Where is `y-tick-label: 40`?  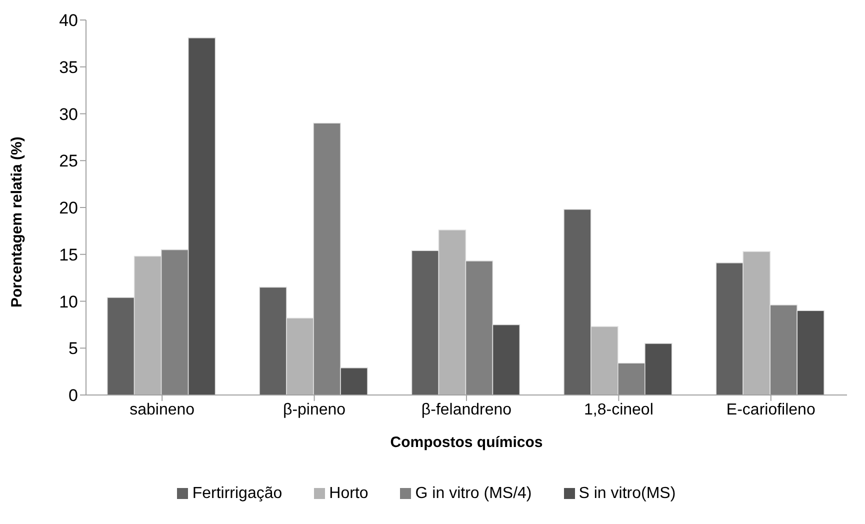
y-tick-label: 40 is located at coordinates (68, 20).